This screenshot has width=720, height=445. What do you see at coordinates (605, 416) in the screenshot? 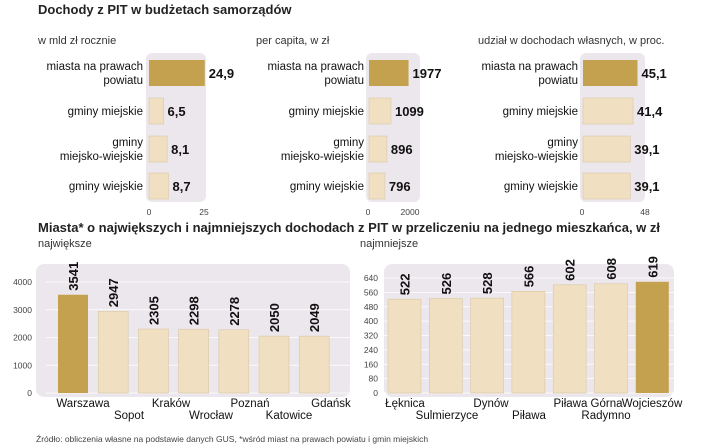
I see `category-label: Radymno` at bounding box center [605, 416].